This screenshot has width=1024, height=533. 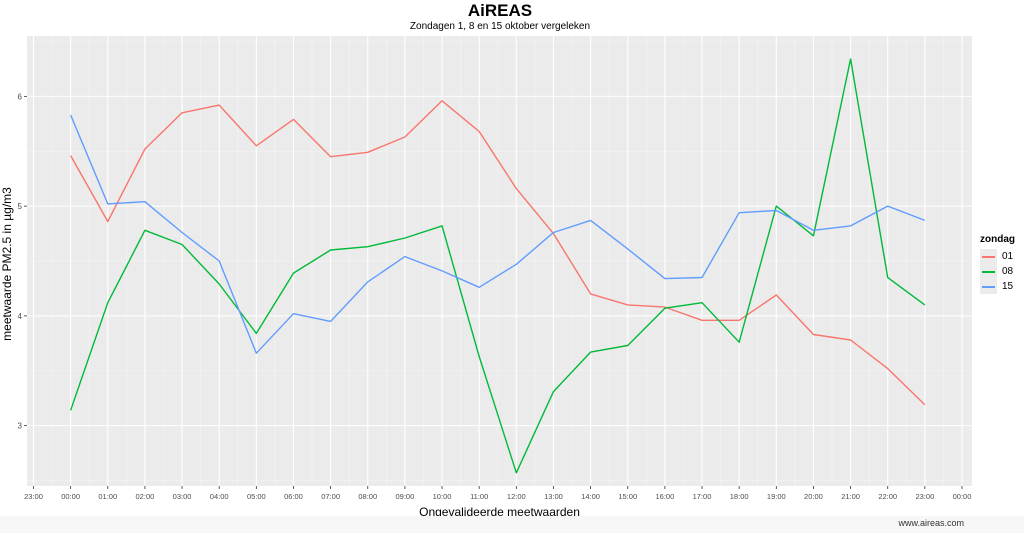 What do you see at coordinates (293, 496) in the screenshot?
I see `x-tick-label: 06:00` at bounding box center [293, 496].